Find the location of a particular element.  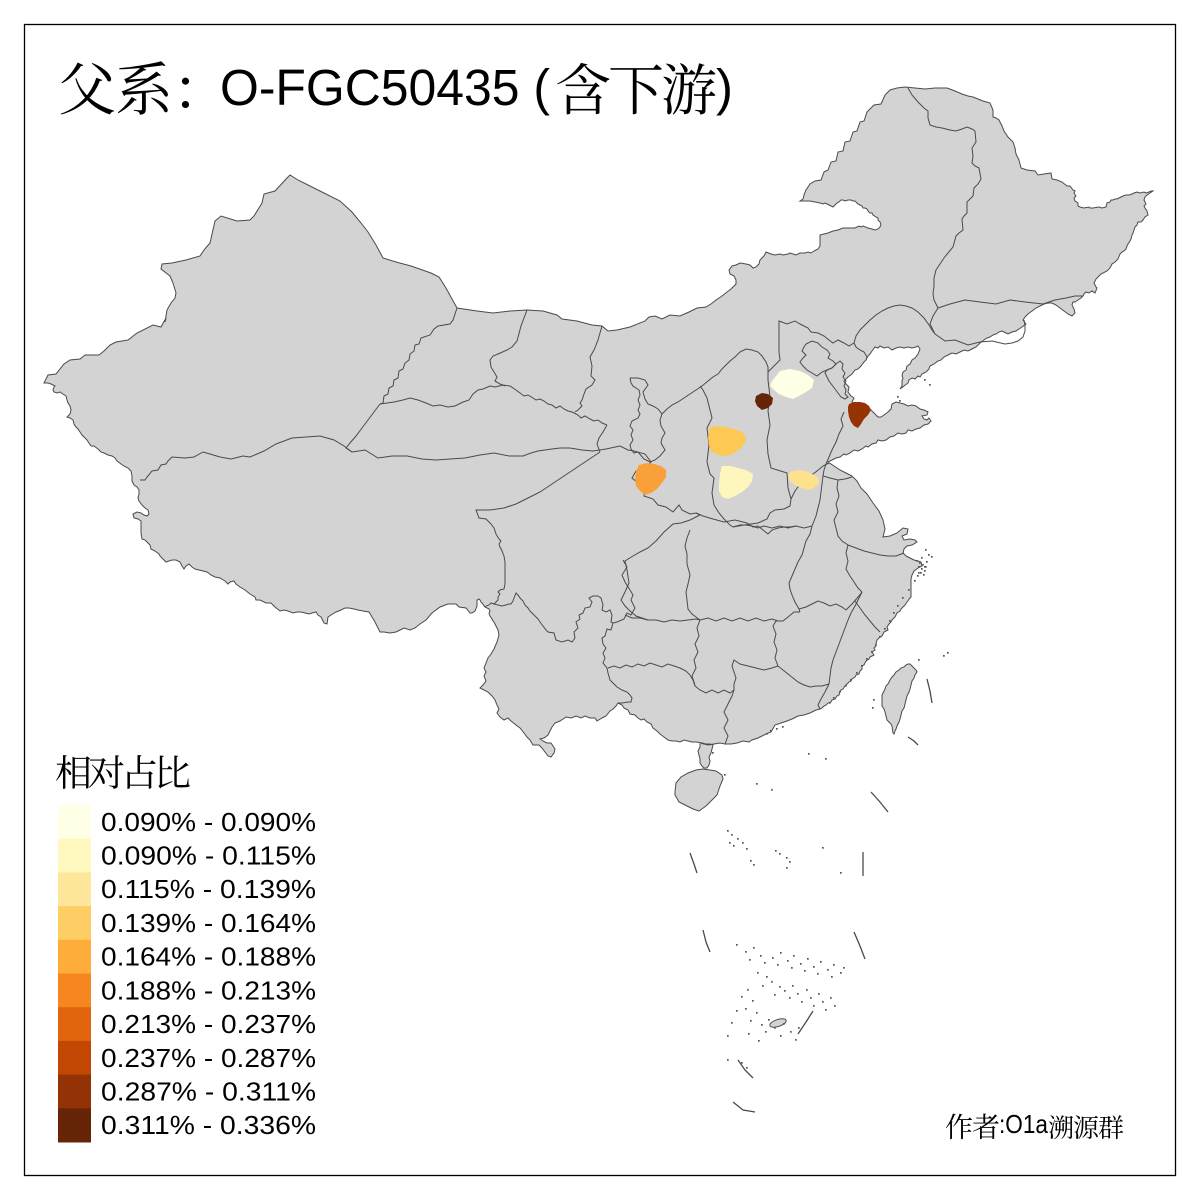

svg-text: O-FGC50435 ( is located at coordinates (385, 87).